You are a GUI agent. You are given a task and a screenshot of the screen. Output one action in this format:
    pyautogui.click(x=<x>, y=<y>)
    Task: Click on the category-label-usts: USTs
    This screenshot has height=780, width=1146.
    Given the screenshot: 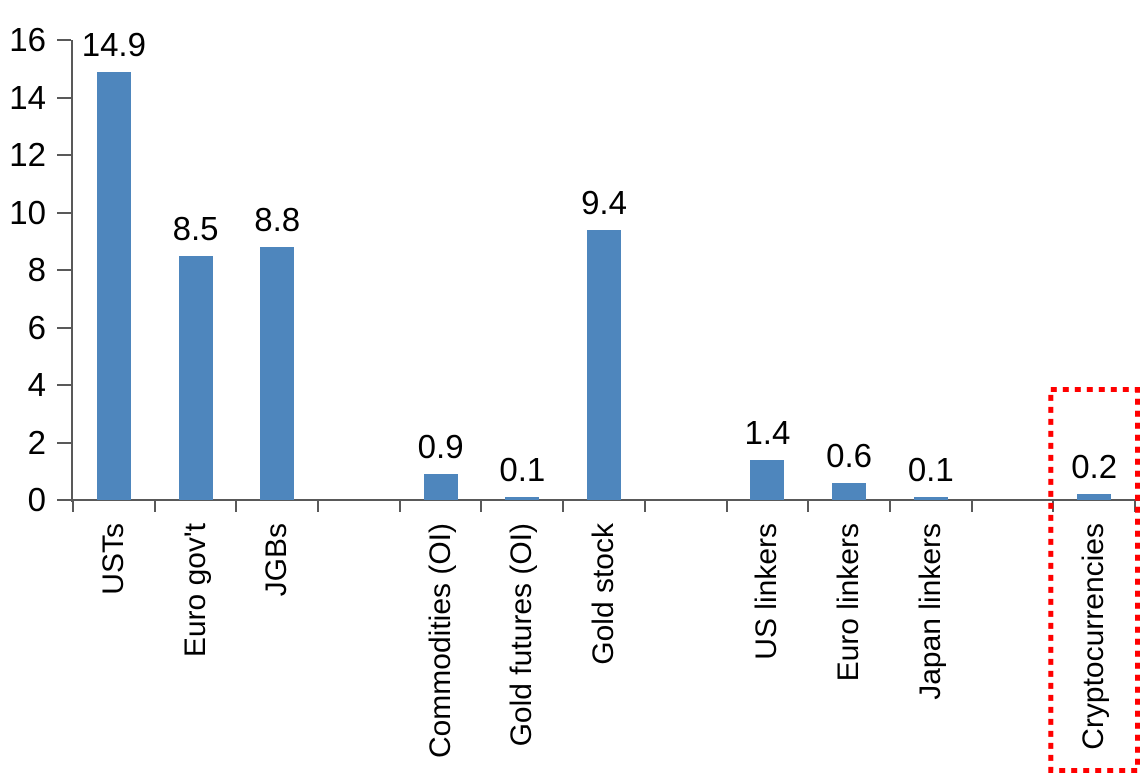 What is the action you would take?
    pyautogui.click(x=113, y=559)
    